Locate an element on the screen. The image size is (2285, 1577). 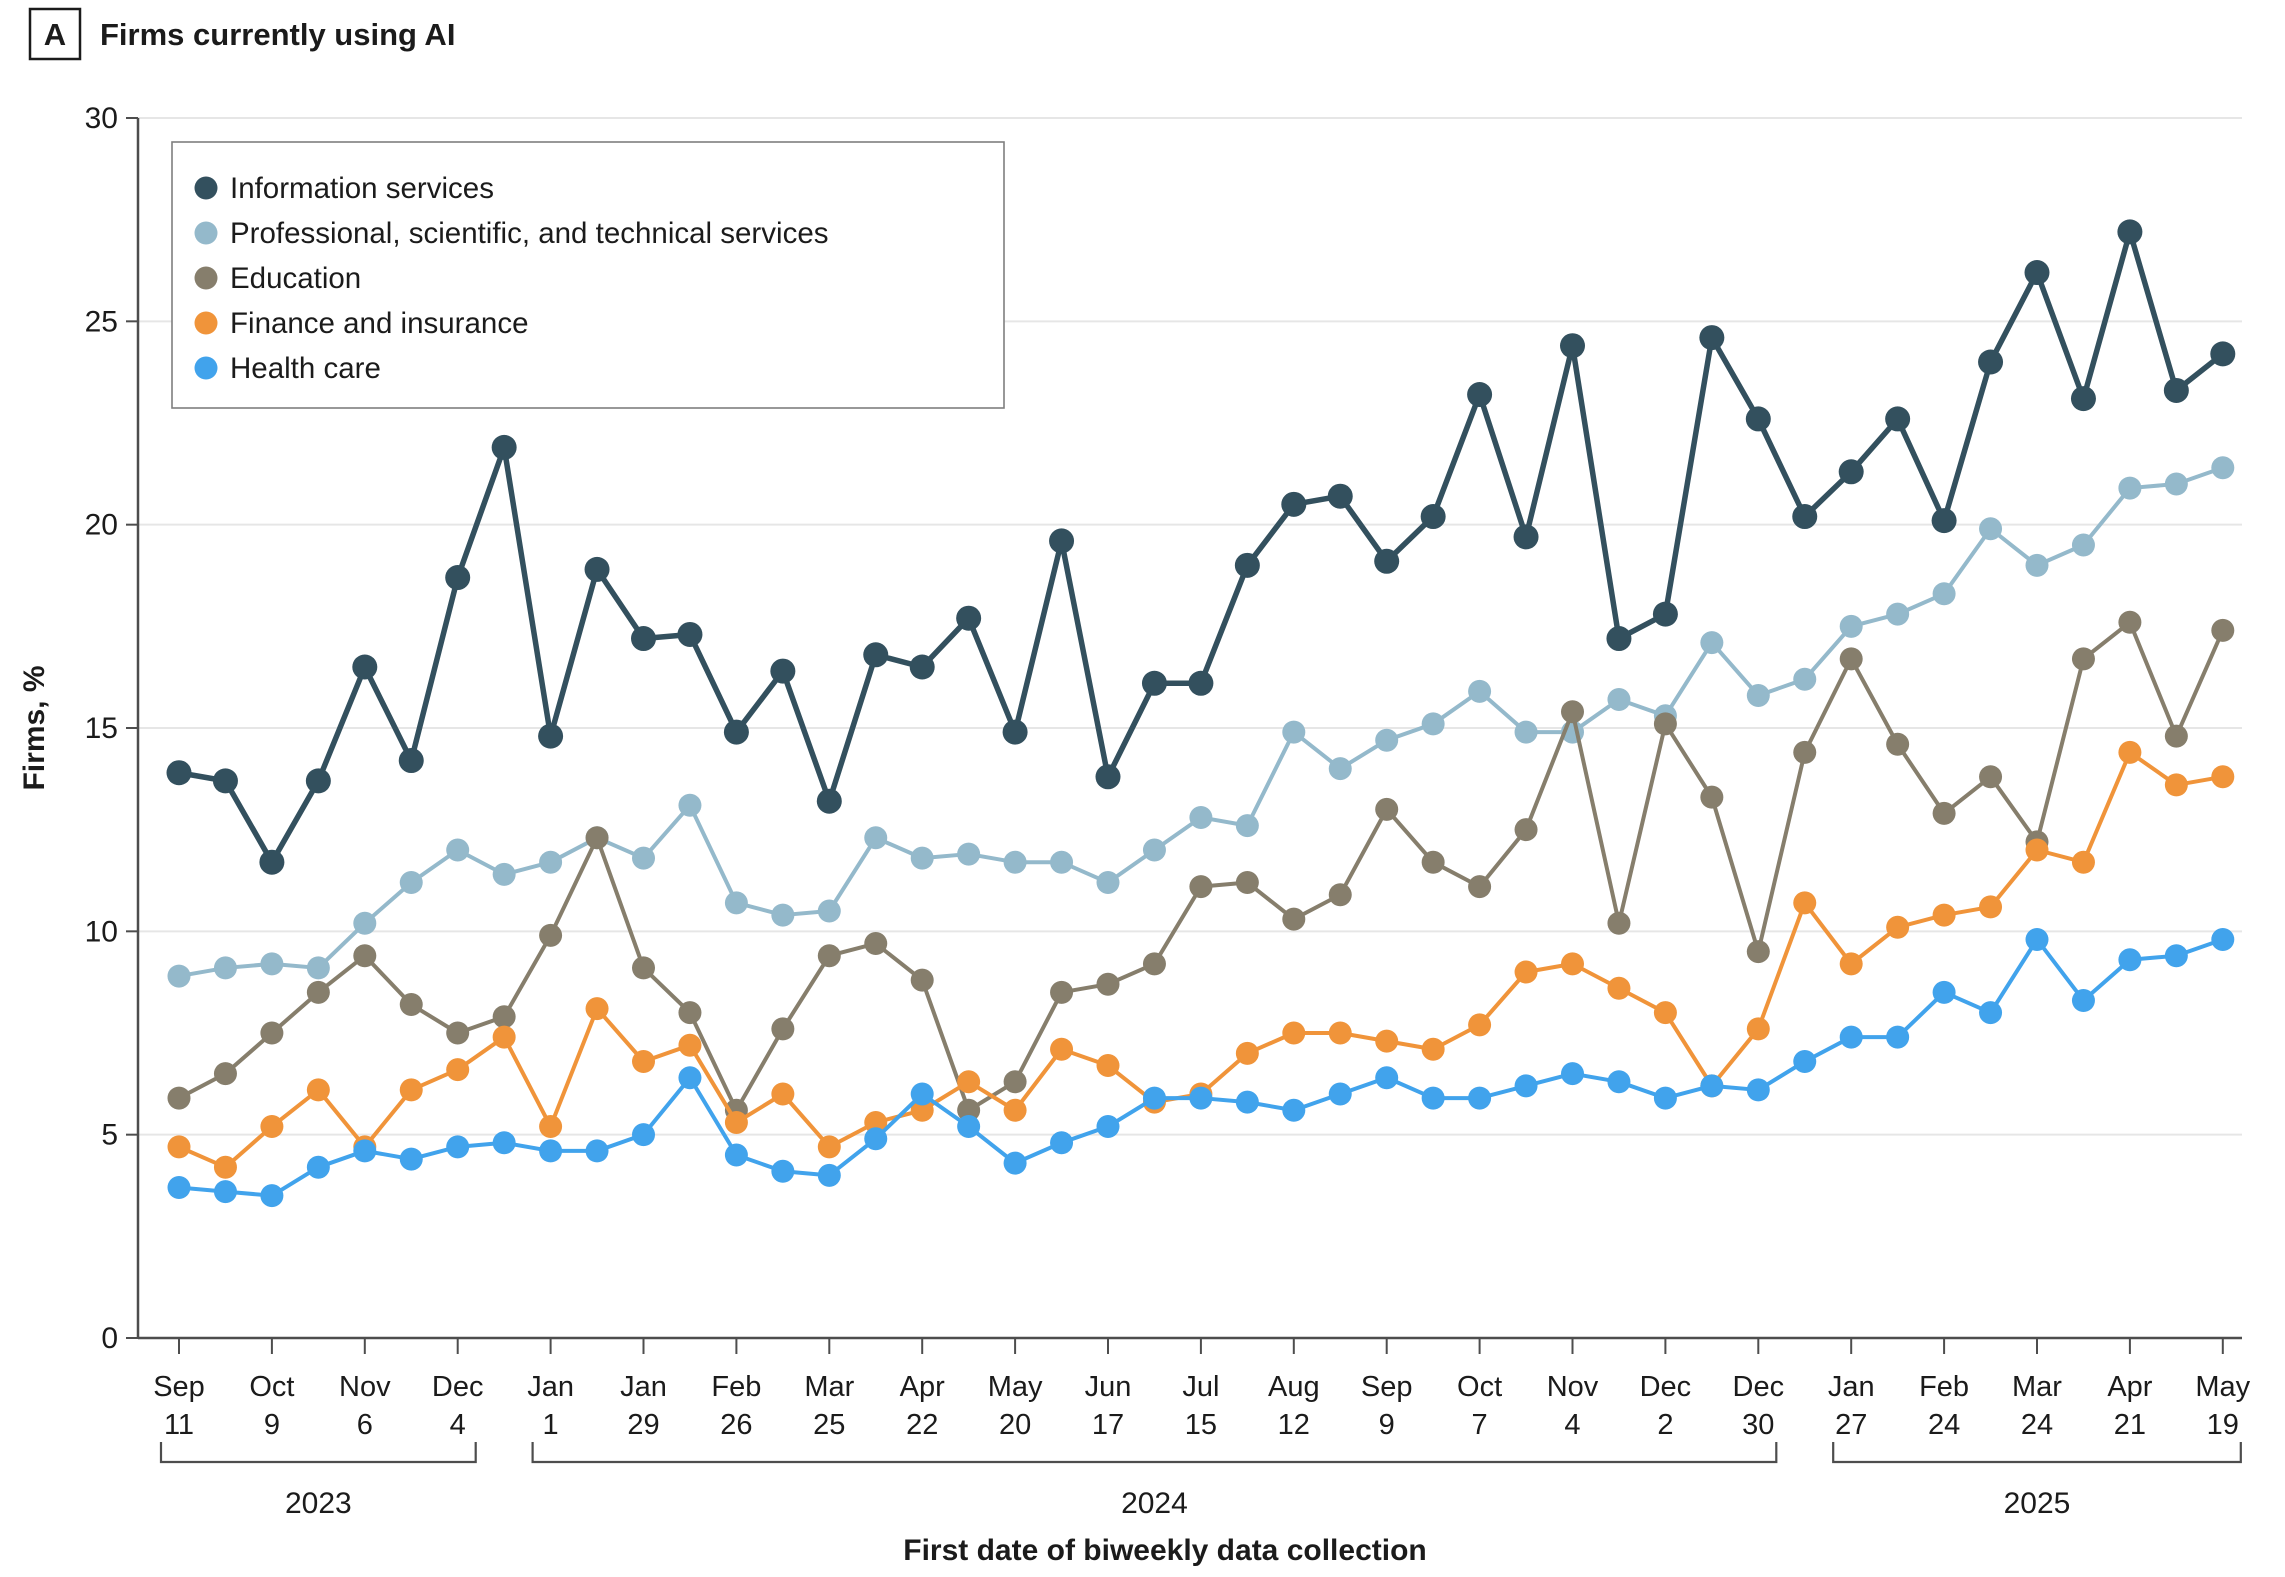
x-tick-label-month: Sep is located at coordinates (1387, 1387).